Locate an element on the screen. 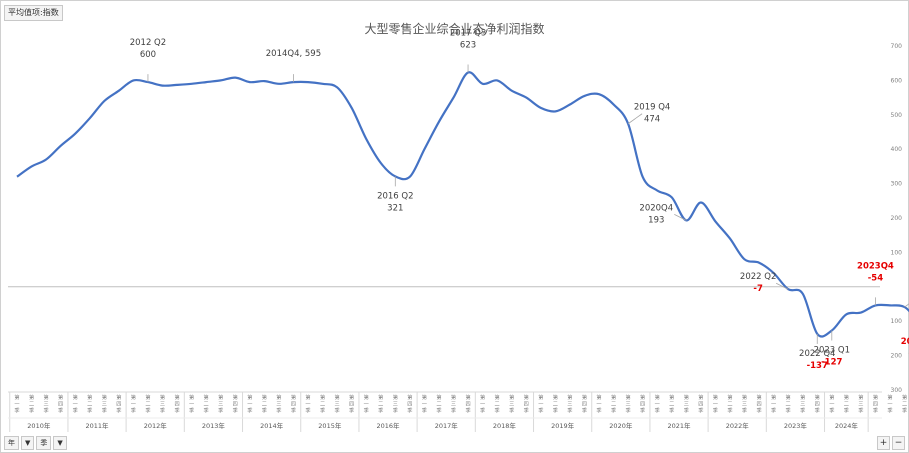  annotation-label: 193 is located at coordinates (656, 220).